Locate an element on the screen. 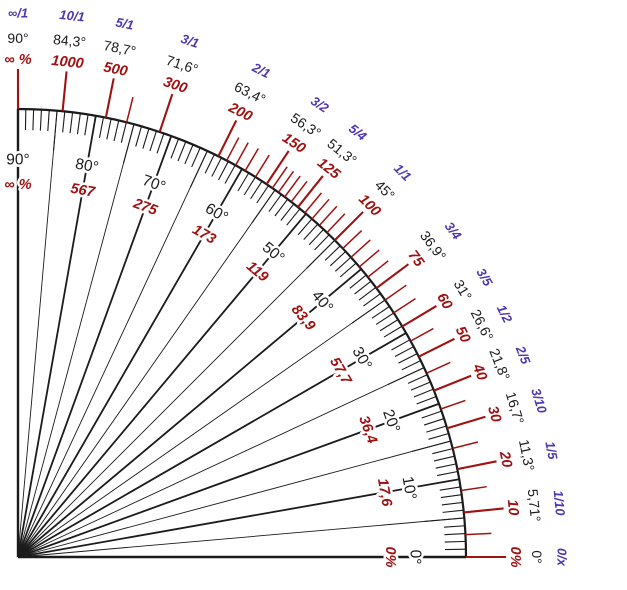 Image resolution: width=627 pixels, height=590 pixels. inner-percent-label-6: 57,7 is located at coordinates (340, 371).